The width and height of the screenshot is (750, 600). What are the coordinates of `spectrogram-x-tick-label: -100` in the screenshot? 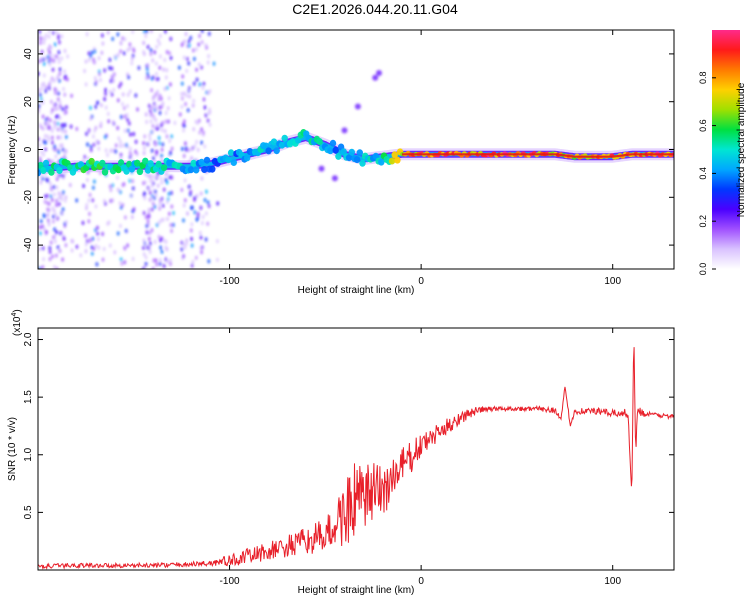 It's located at (230, 281).